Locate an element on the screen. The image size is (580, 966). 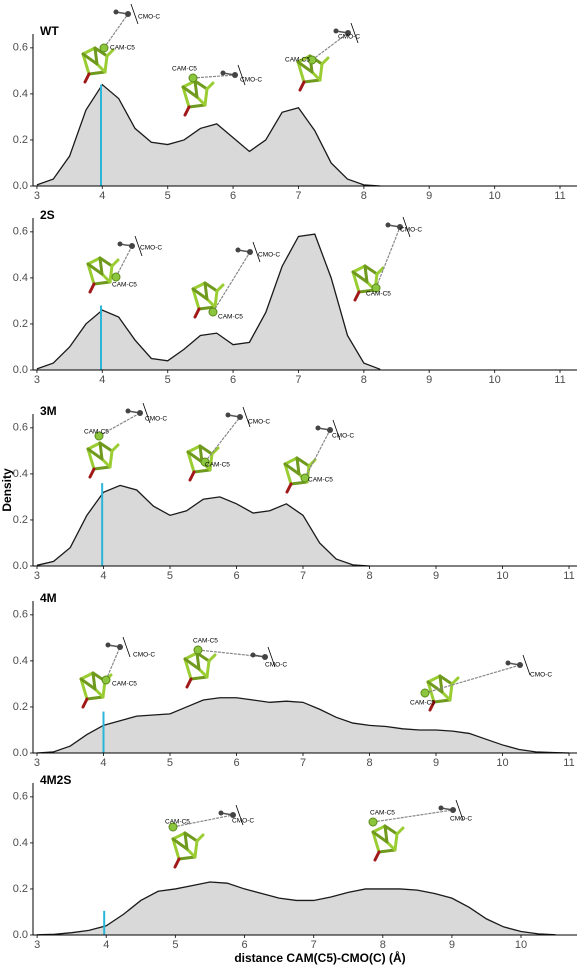
x-tick-label: 3 is located at coordinates (37, 196).